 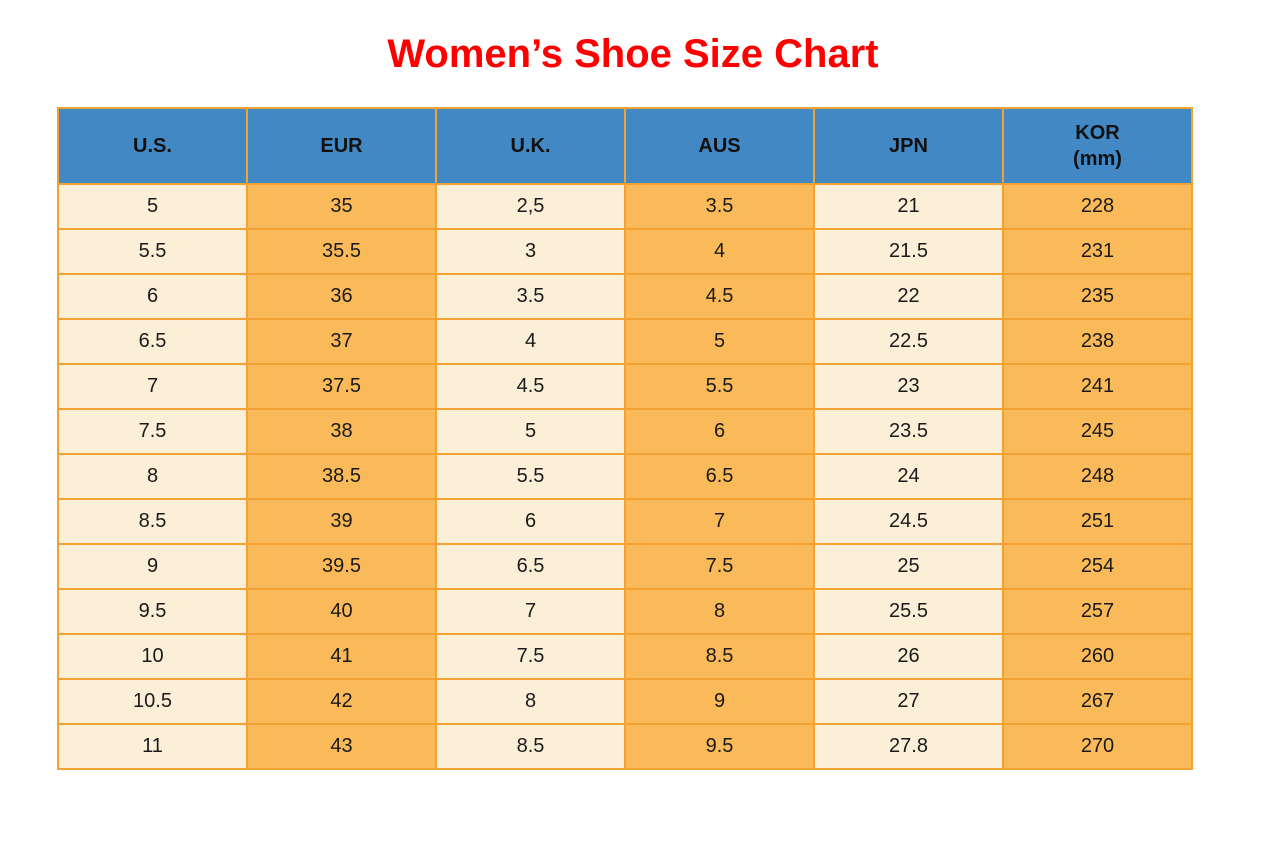 What do you see at coordinates (152, 746) in the screenshot?
I see `table-cell: 11` at bounding box center [152, 746].